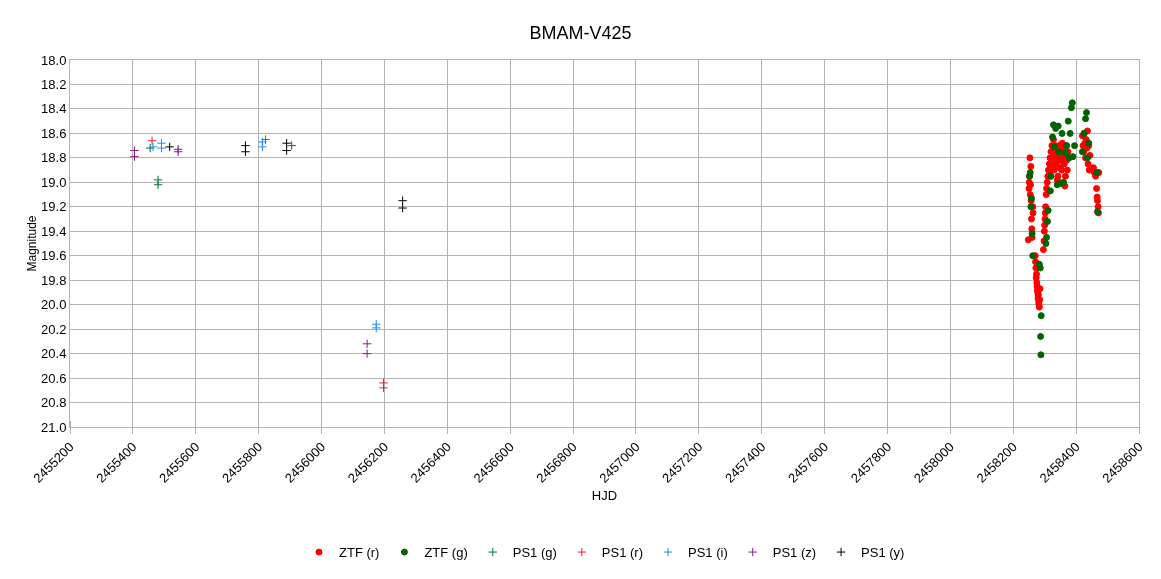 This screenshot has height=579, width=1161. Describe the element at coordinates (622, 553) in the screenshot. I see `legend-label: PS1 (r)` at that location.